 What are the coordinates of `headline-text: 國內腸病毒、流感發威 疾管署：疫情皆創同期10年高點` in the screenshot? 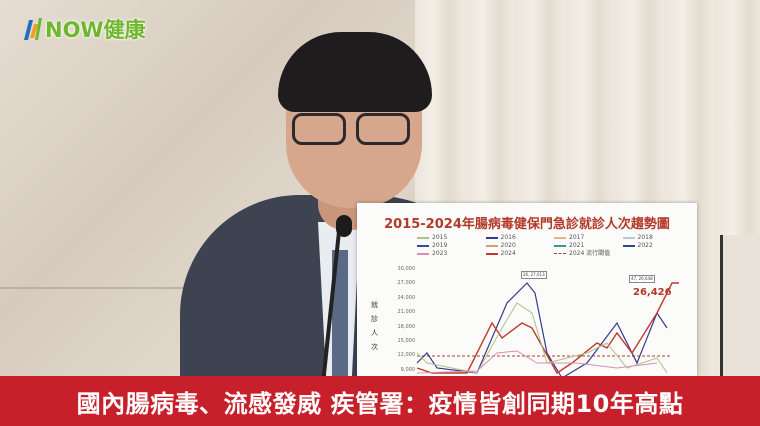 It's located at (380, 403).